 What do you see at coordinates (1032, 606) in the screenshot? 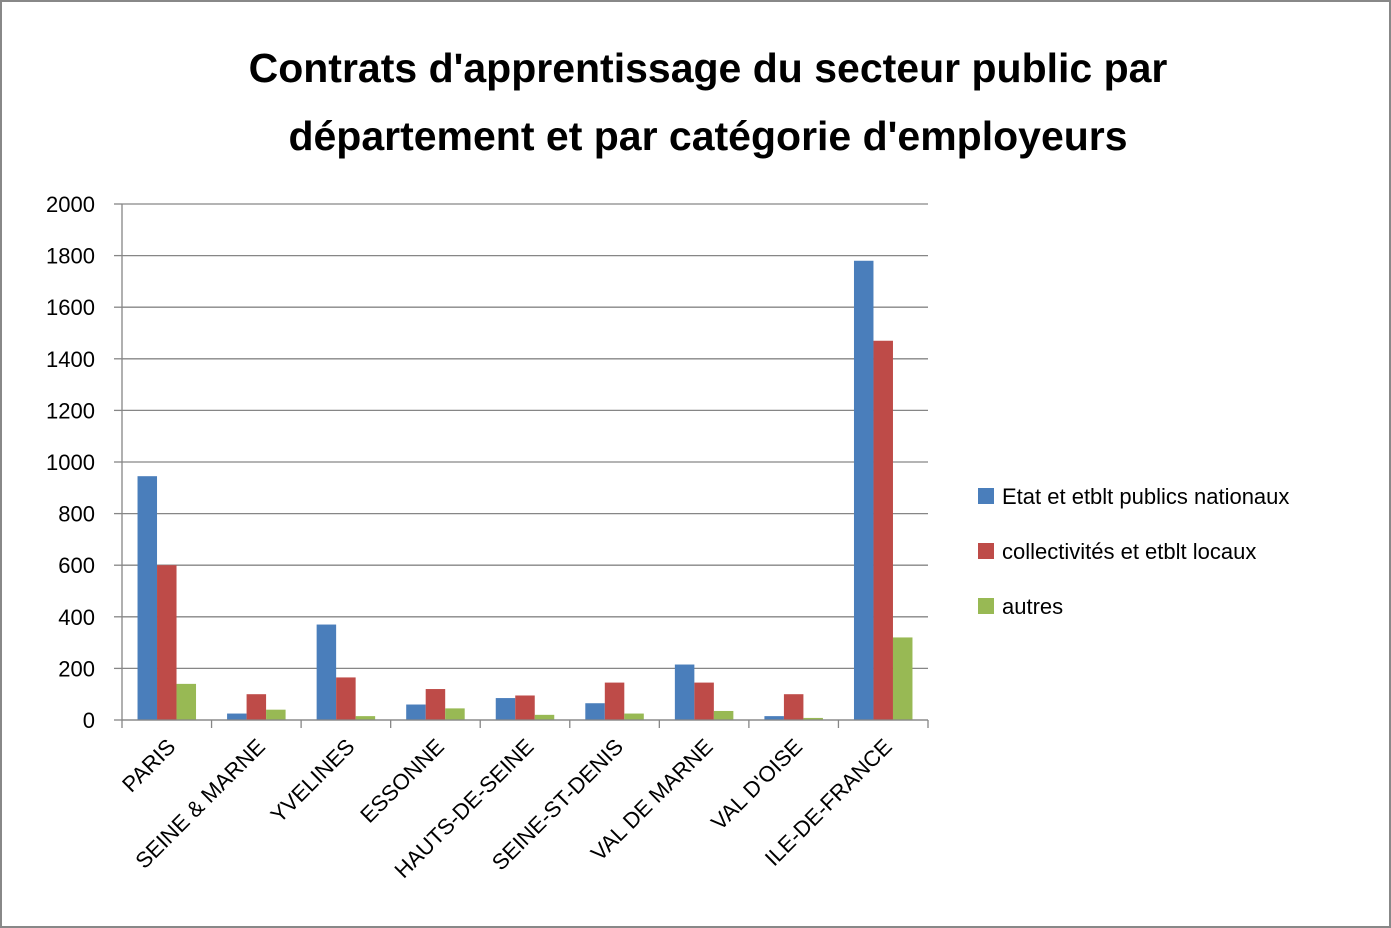
I see `legend-label: autres` at bounding box center [1032, 606].